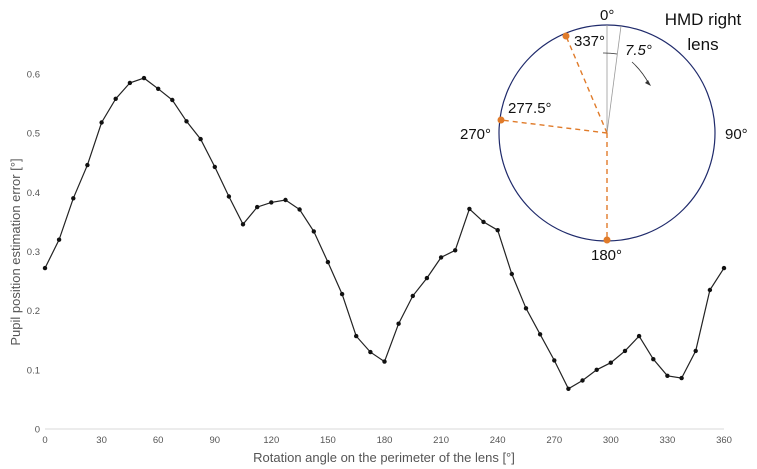  I want to click on inset-label-7-5: 7.5°, so click(638, 50).